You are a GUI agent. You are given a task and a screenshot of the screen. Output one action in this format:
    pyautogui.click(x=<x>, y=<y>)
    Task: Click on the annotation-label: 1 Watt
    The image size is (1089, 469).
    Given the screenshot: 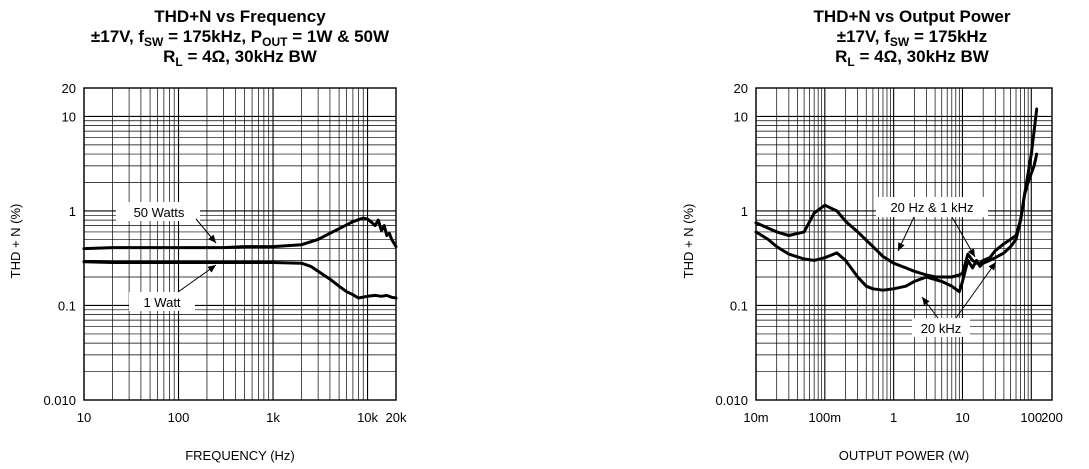 What is the action you would take?
    pyautogui.click(x=161, y=302)
    